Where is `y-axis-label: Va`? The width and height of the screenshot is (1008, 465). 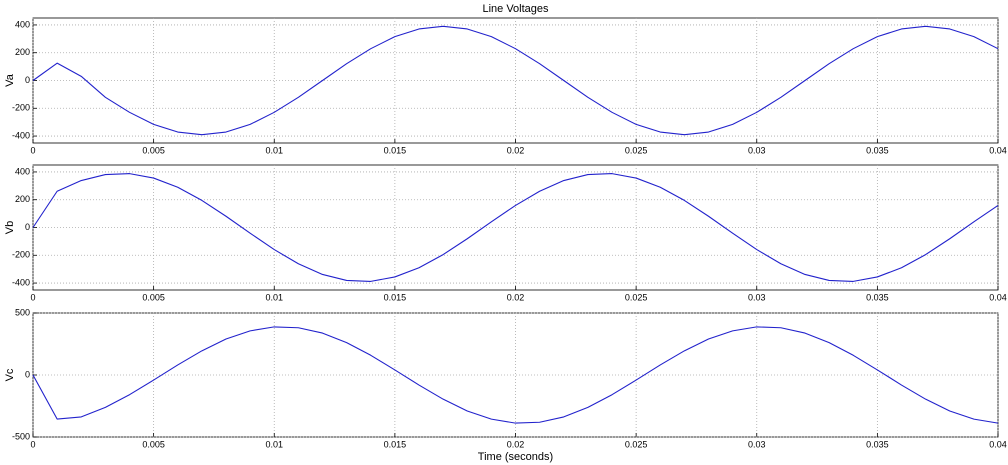
y-axis-label: Va is located at coordinates (10, 80).